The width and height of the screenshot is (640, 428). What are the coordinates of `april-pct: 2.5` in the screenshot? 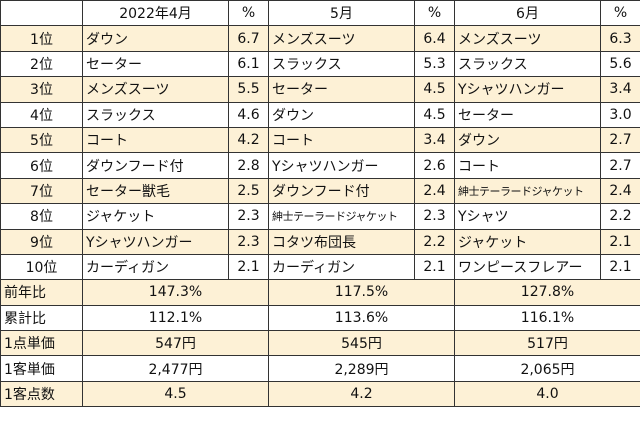 It's located at (248, 191).